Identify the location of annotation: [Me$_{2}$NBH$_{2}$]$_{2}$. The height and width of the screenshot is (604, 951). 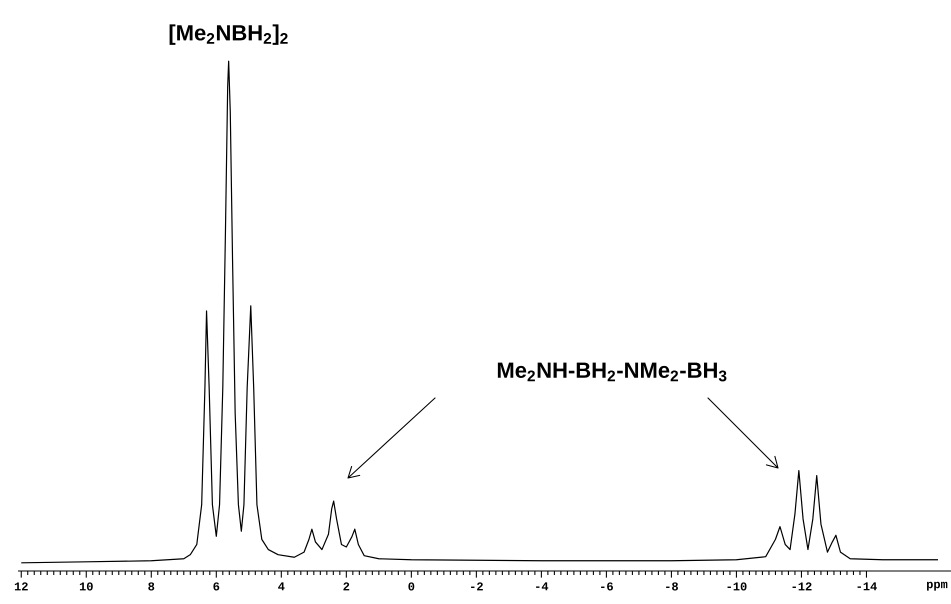
(229, 34).